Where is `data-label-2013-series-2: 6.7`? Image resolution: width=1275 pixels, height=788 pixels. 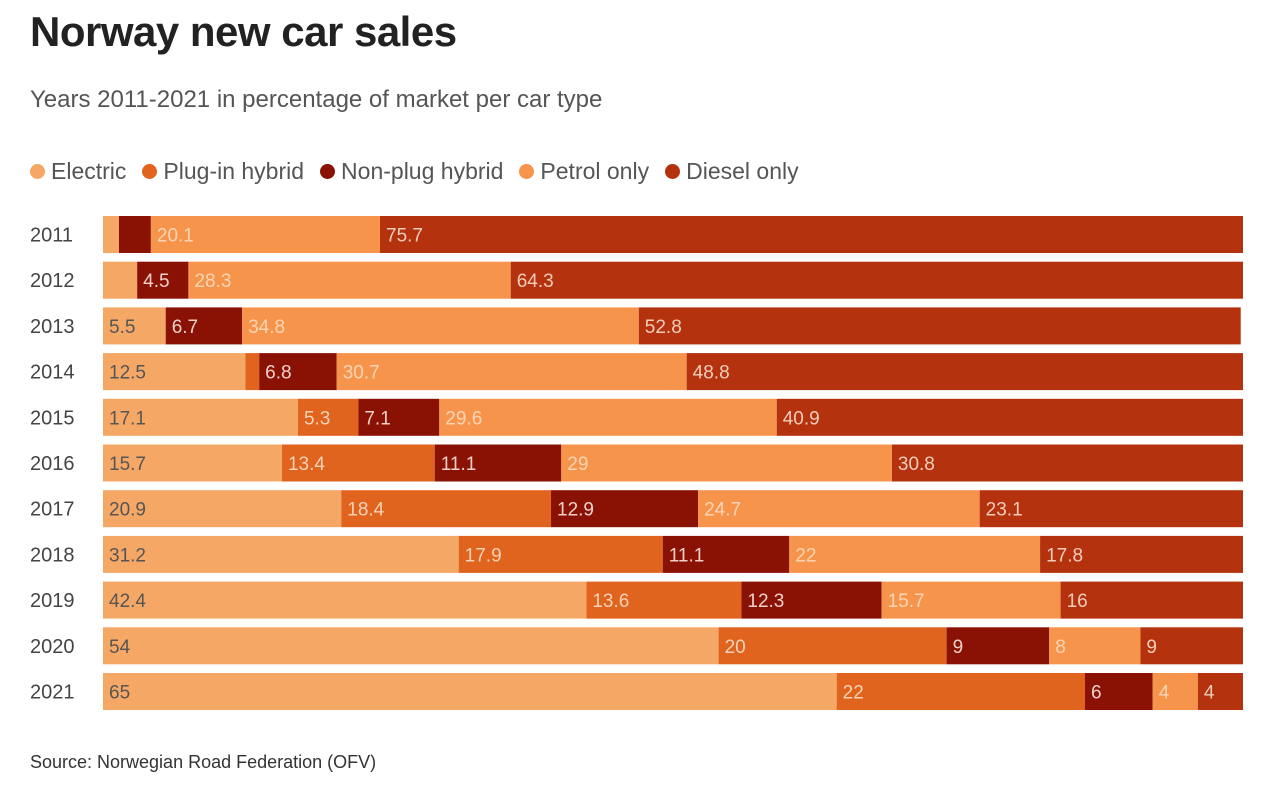 data-label-2013-series-2: 6.7 is located at coordinates (185, 327).